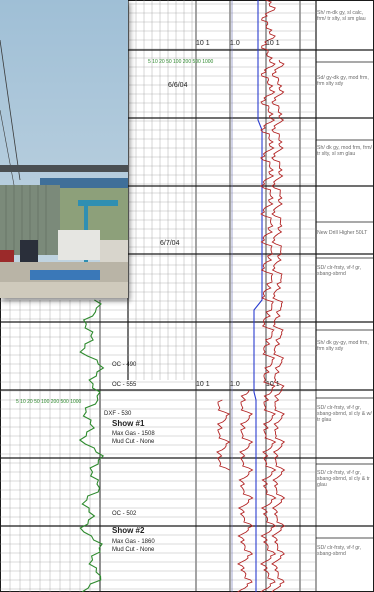 The width and height of the screenshot is (374, 592). I want to click on gas-scale-top: 5 10 20 50 100 200 500 1000, so click(181, 62).